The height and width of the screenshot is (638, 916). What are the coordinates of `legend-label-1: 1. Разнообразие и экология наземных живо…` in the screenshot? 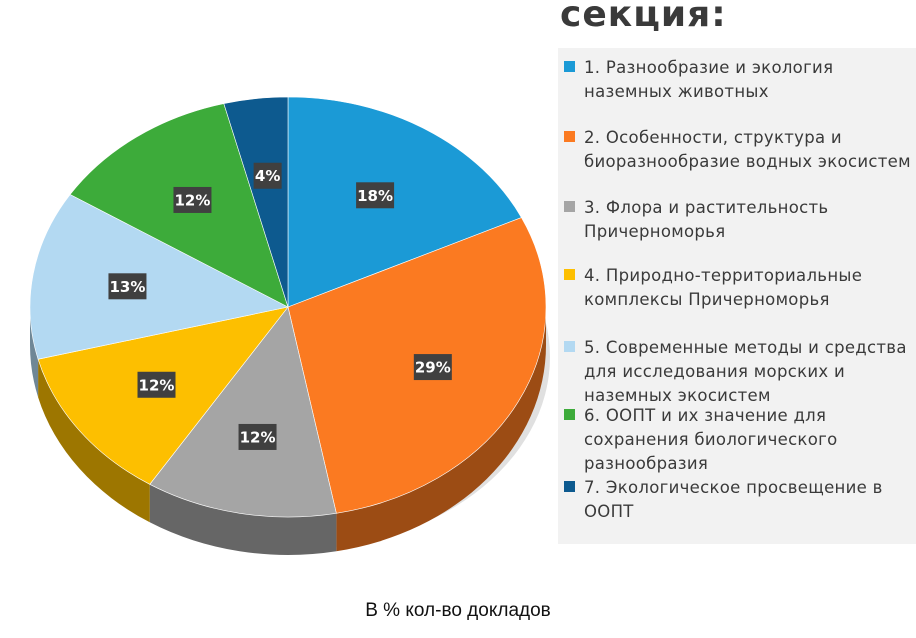 It's located at (709, 79).